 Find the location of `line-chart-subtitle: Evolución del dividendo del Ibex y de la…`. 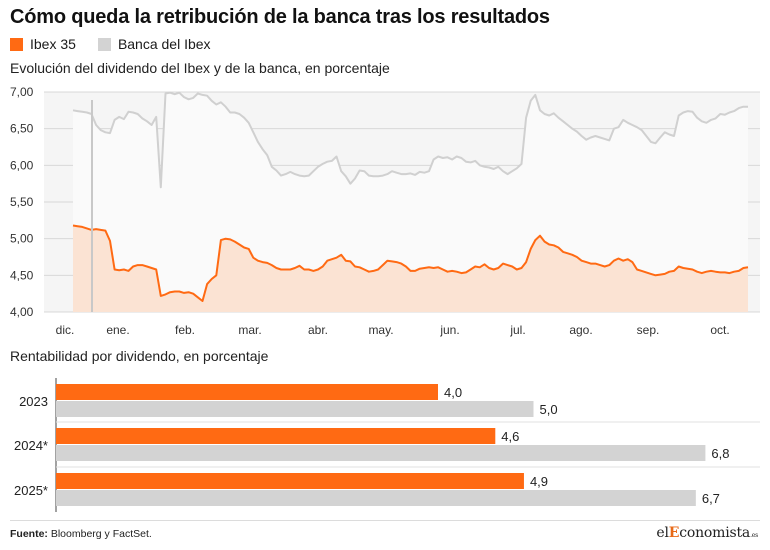

line-chart-subtitle: Evolución del dividendo del Ibex y de la… is located at coordinates (200, 68).